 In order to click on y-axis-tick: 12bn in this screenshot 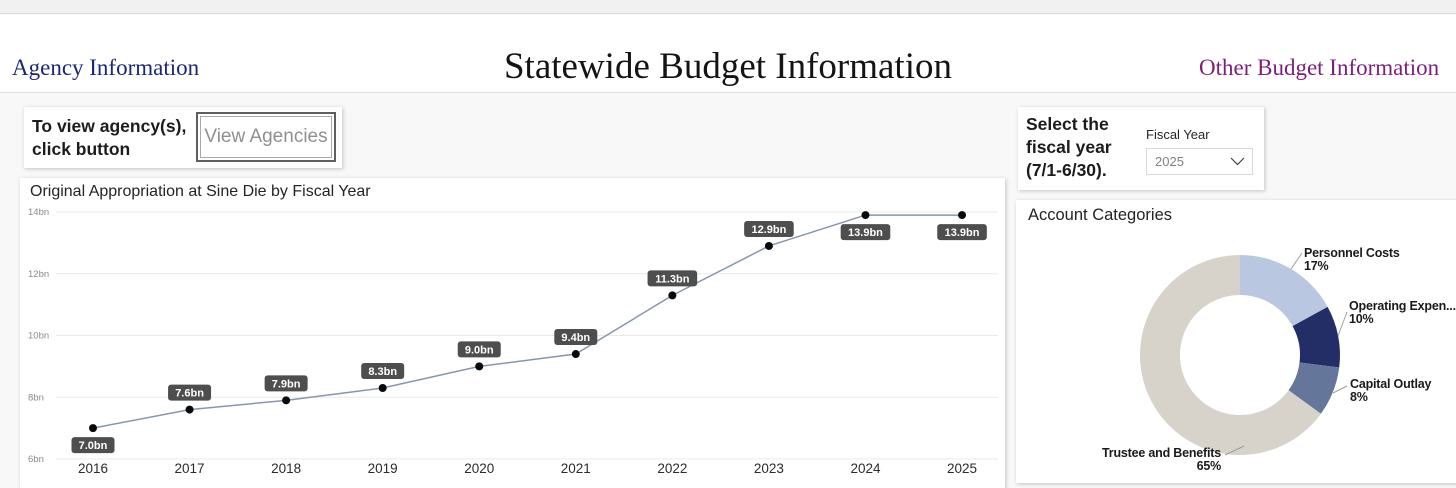, I will do `click(38, 274)`.